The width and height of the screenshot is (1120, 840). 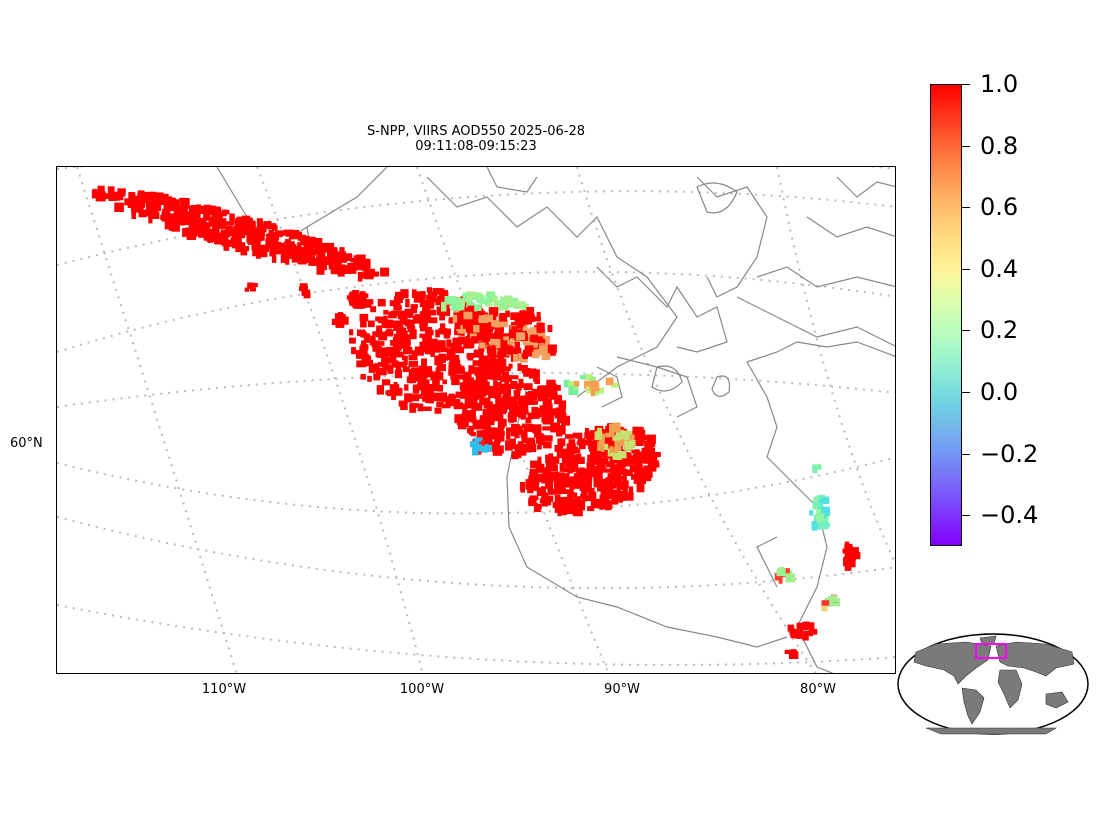 I want to click on lon-line, so click(x=513, y=420).